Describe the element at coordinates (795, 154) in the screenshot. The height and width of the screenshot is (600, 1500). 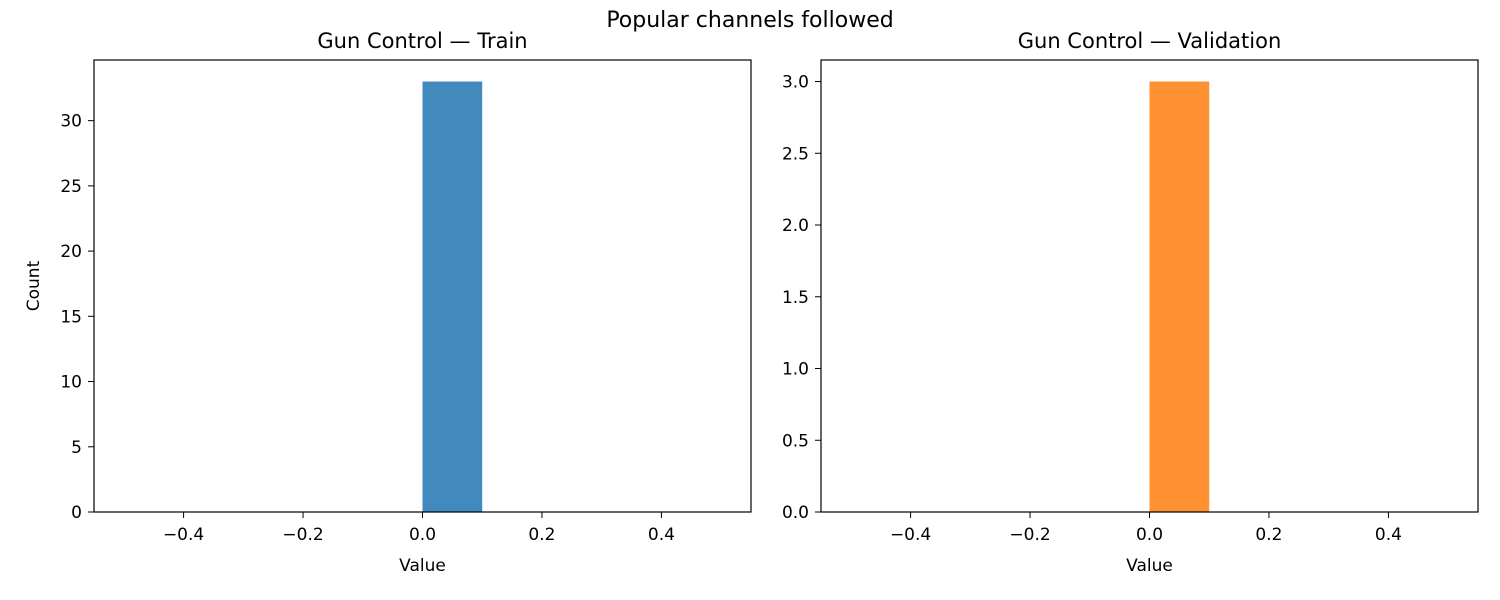
I see `y-tick-label: 2.5` at that location.